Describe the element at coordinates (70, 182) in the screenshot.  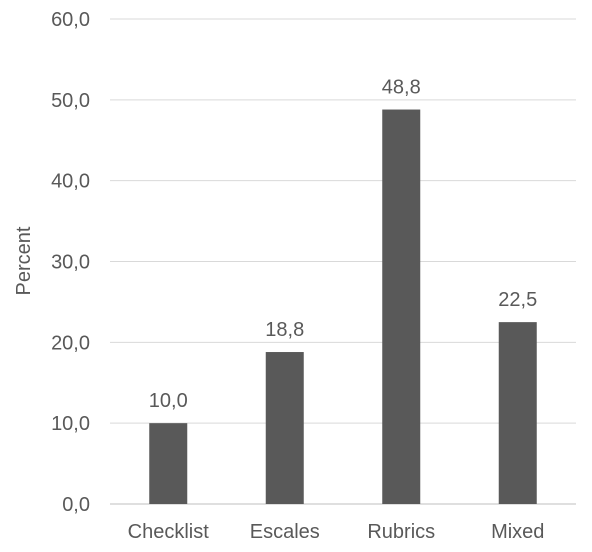
I see `y-tick-label: 40,0` at that location.